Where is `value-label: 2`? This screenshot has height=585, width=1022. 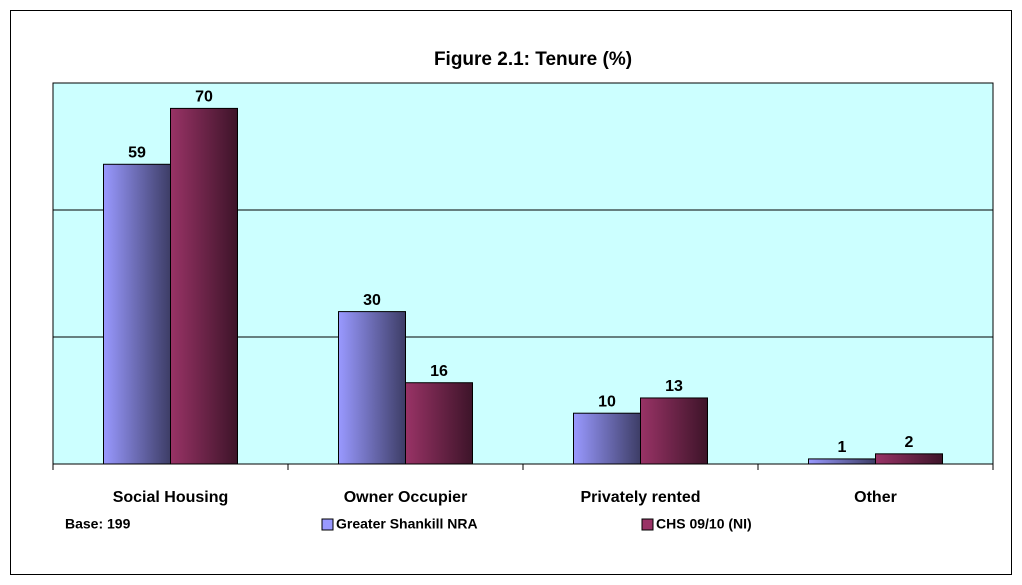
value-label: 2 is located at coordinates (909, 442).